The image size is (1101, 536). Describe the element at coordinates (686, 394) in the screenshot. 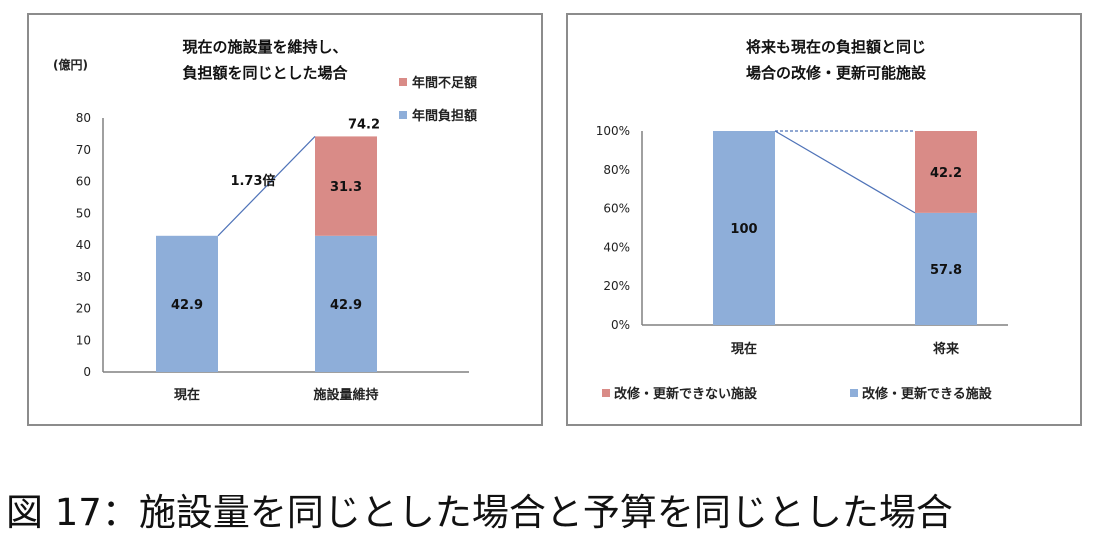

I see `legend-label-cannot-renew: 改修・更新できない施設` at that location.